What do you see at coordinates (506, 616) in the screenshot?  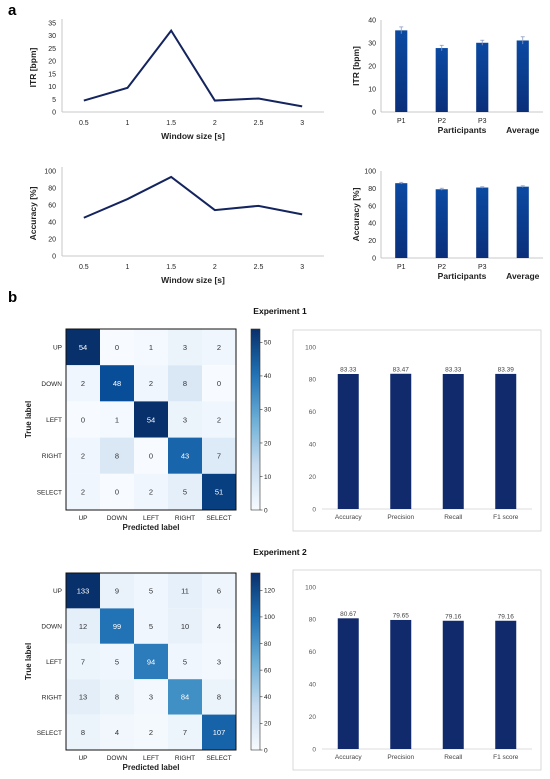 I see `data-label: 79.16` at bounding box center [506, 616].